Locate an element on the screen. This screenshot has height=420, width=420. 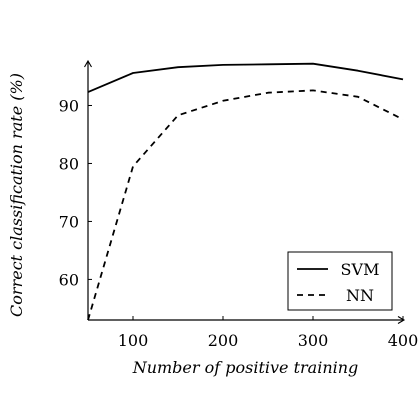
legend-label-svm: SVM is located at coordinates (360, 269).